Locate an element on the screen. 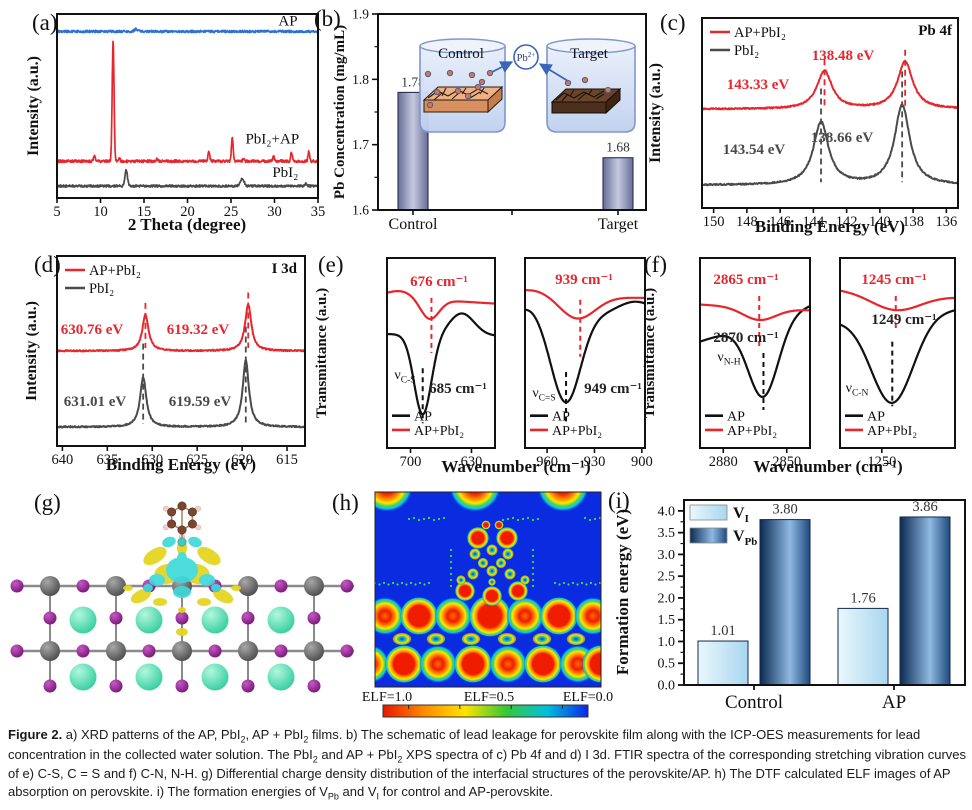 The height and width of the screenshot is (810, 972). caption-run: , AP + PbI is located at coordinates (274, 734).